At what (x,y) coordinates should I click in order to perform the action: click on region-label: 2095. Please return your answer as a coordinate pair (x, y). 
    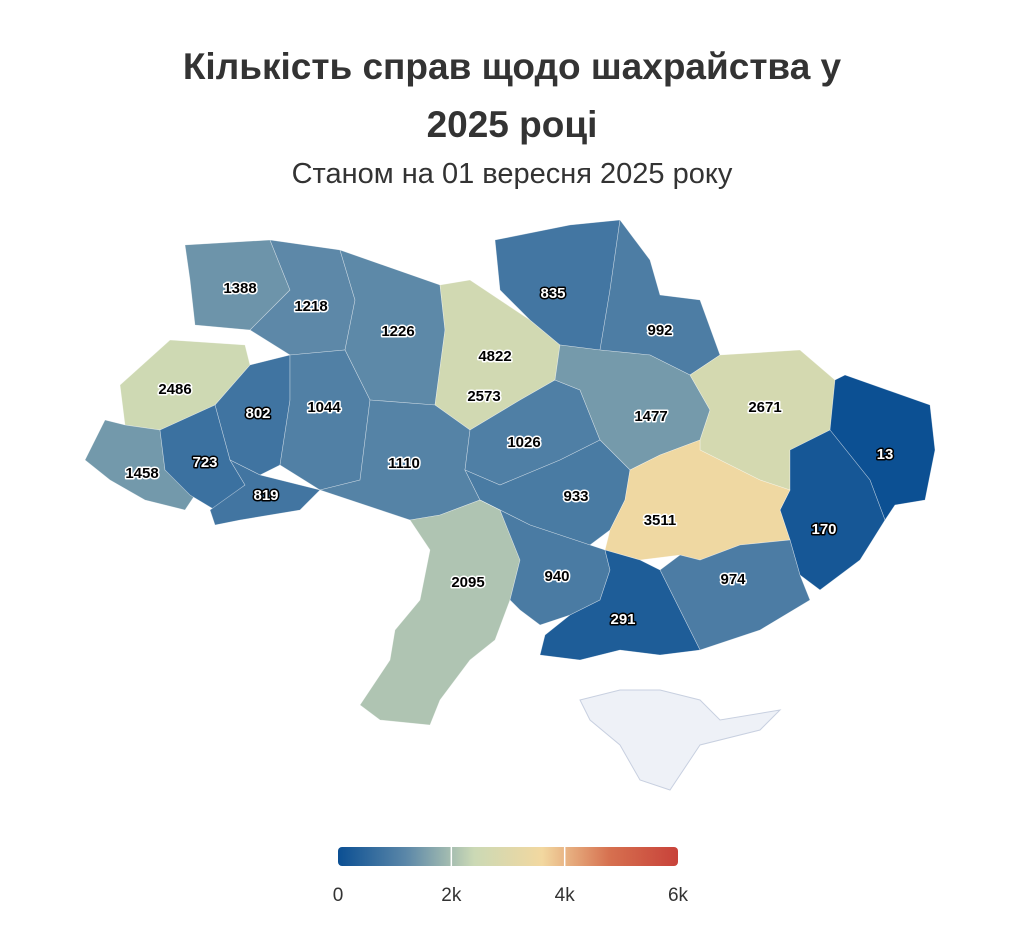
    Looking at the image, I should click on (467, 582).